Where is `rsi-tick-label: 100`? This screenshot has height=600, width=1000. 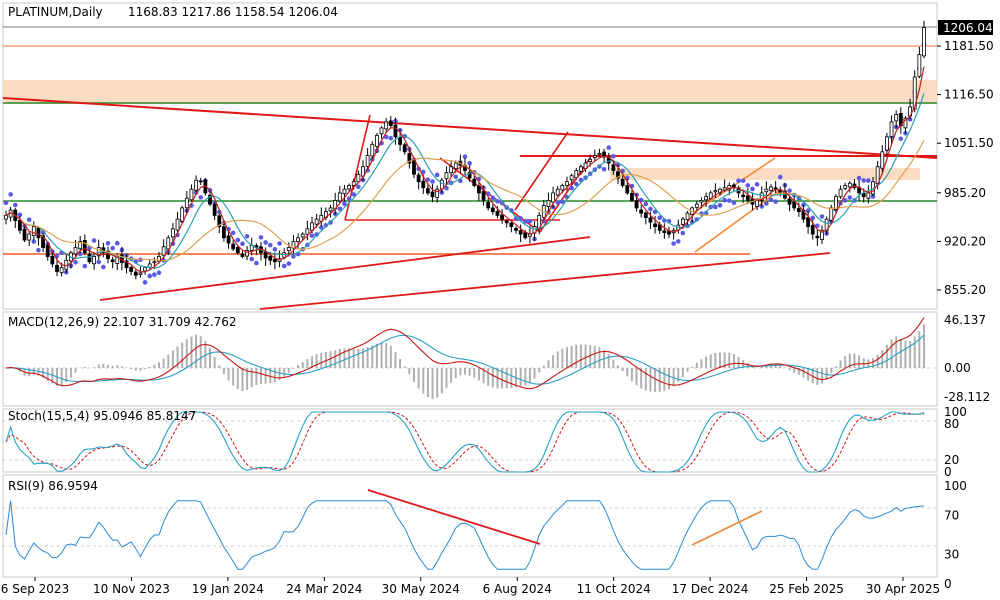
rsi-tick-label: 100 is located at coordinates (955, 486).